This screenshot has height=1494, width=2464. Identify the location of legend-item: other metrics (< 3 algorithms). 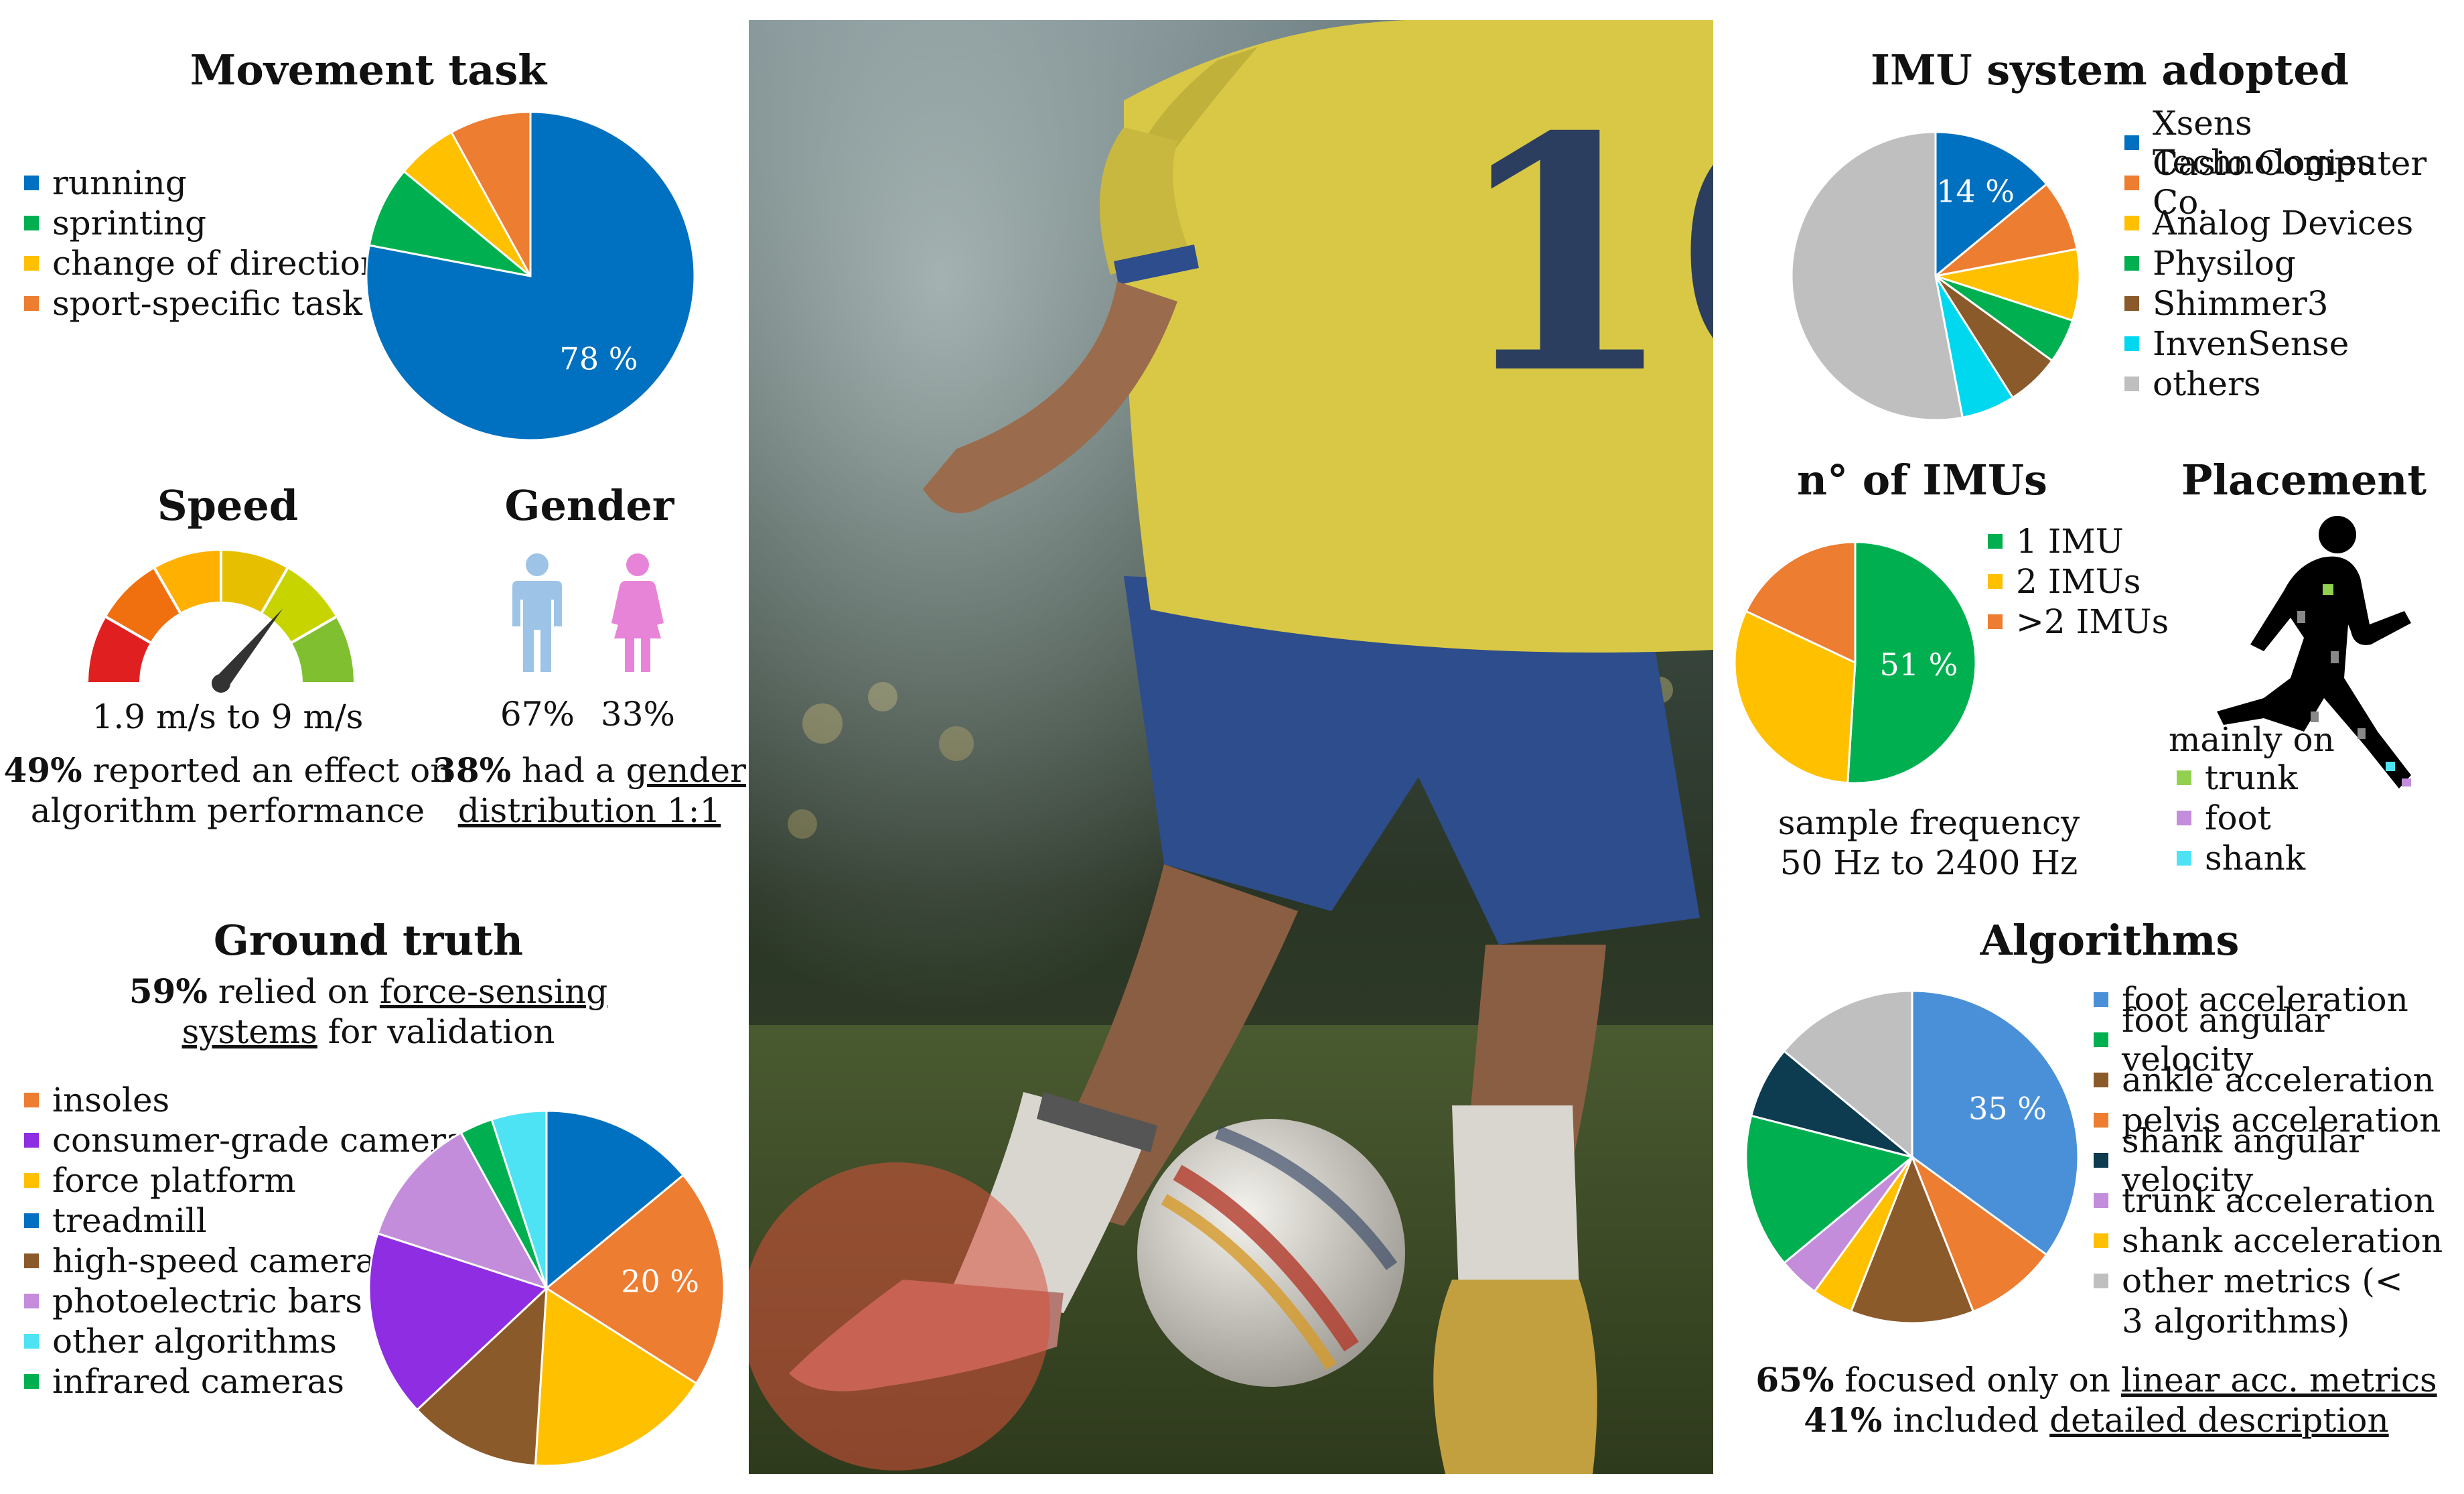
(2279, 1301).